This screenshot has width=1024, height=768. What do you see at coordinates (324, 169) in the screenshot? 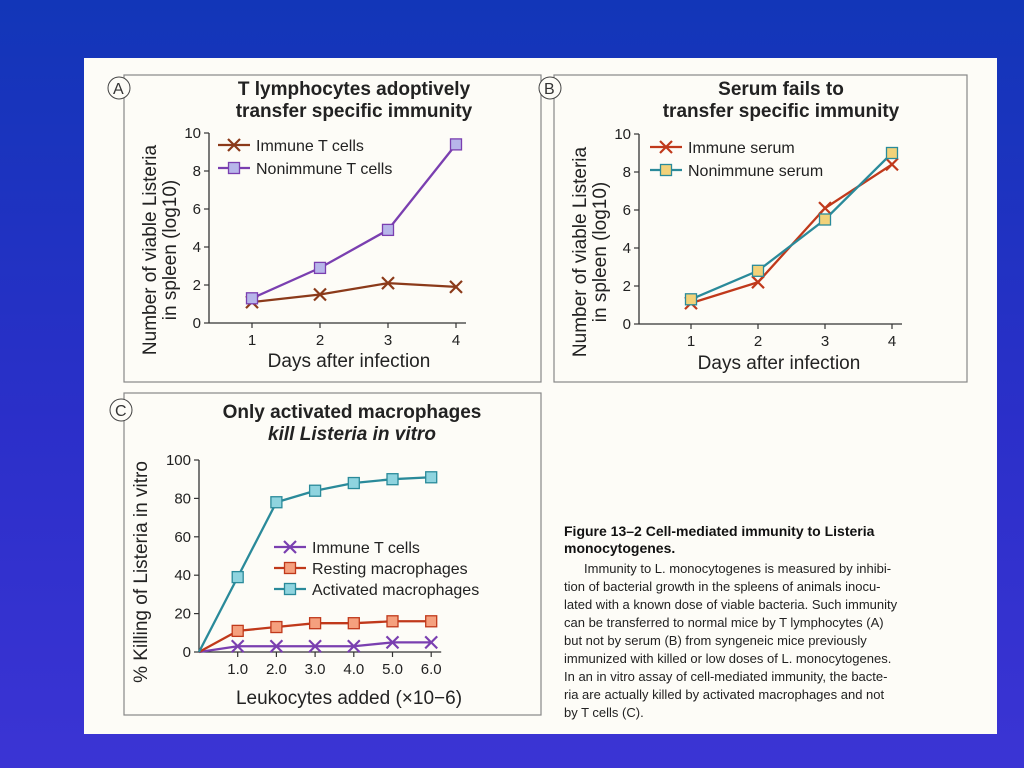
I see `panel-a-legend-label-1: Nonimmune T cells` at bounding box center [324, 169].